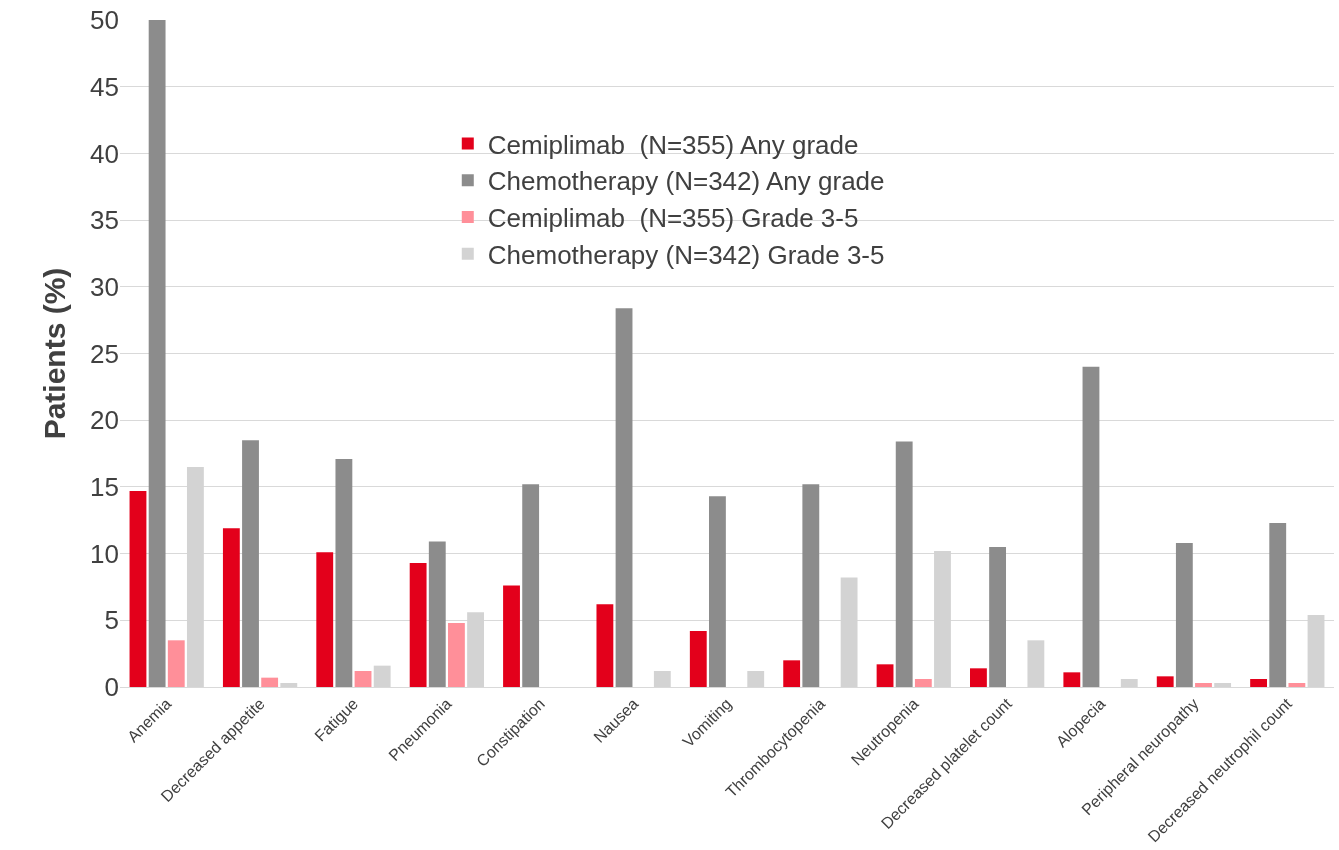 The image size is (1339, 850). What do you see at coordinates (104, 220) in the screenshot?
I see `y-tick-label: 35` at bounding box center [104, 220].